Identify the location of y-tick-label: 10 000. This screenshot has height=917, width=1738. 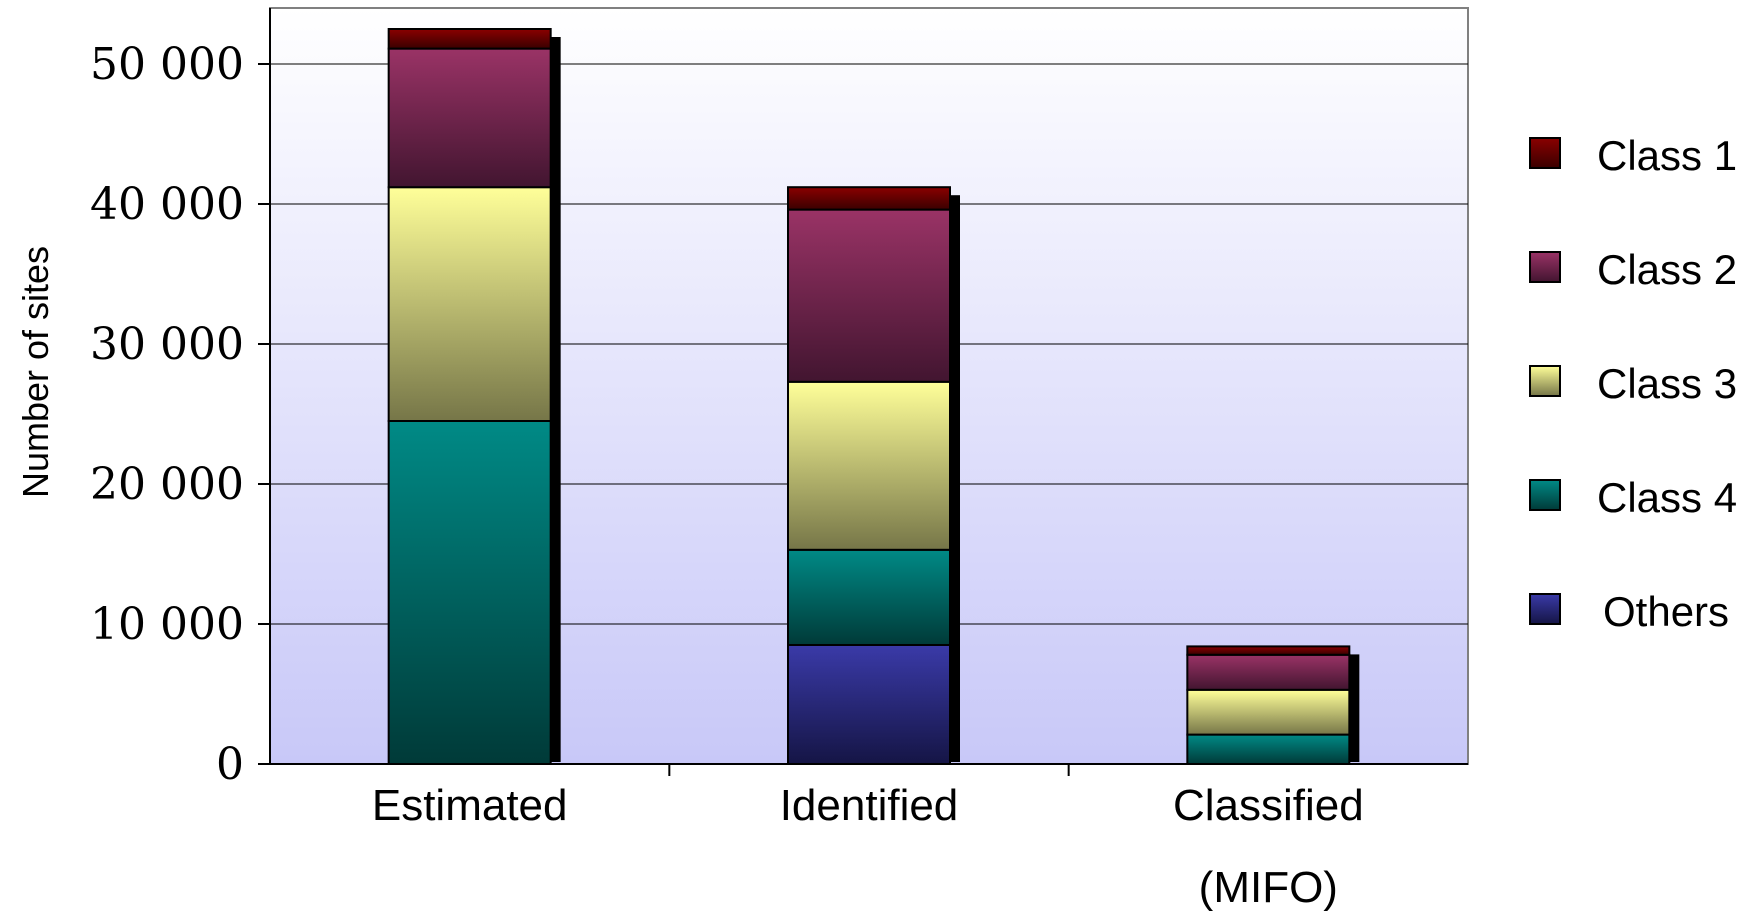
(167, 624).